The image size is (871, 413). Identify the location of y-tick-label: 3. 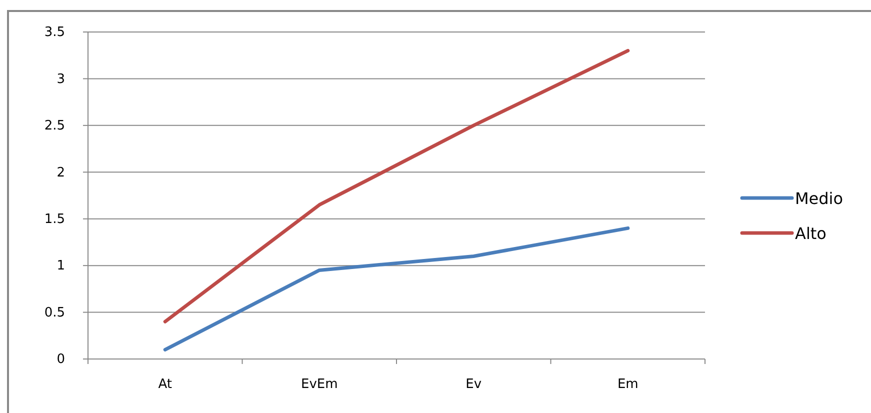
(60, 79).